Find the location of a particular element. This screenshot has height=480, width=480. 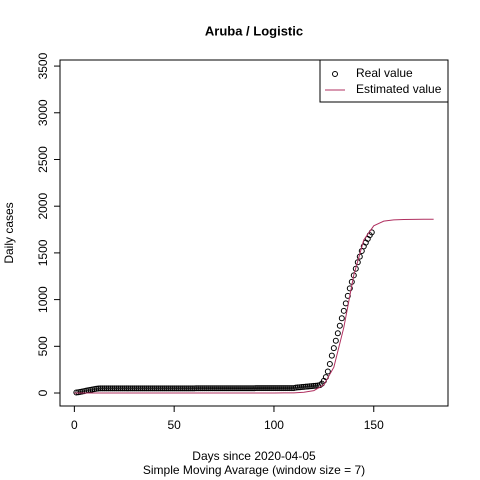

y-tick-label: 2000 is located at coordinates (43, 206).